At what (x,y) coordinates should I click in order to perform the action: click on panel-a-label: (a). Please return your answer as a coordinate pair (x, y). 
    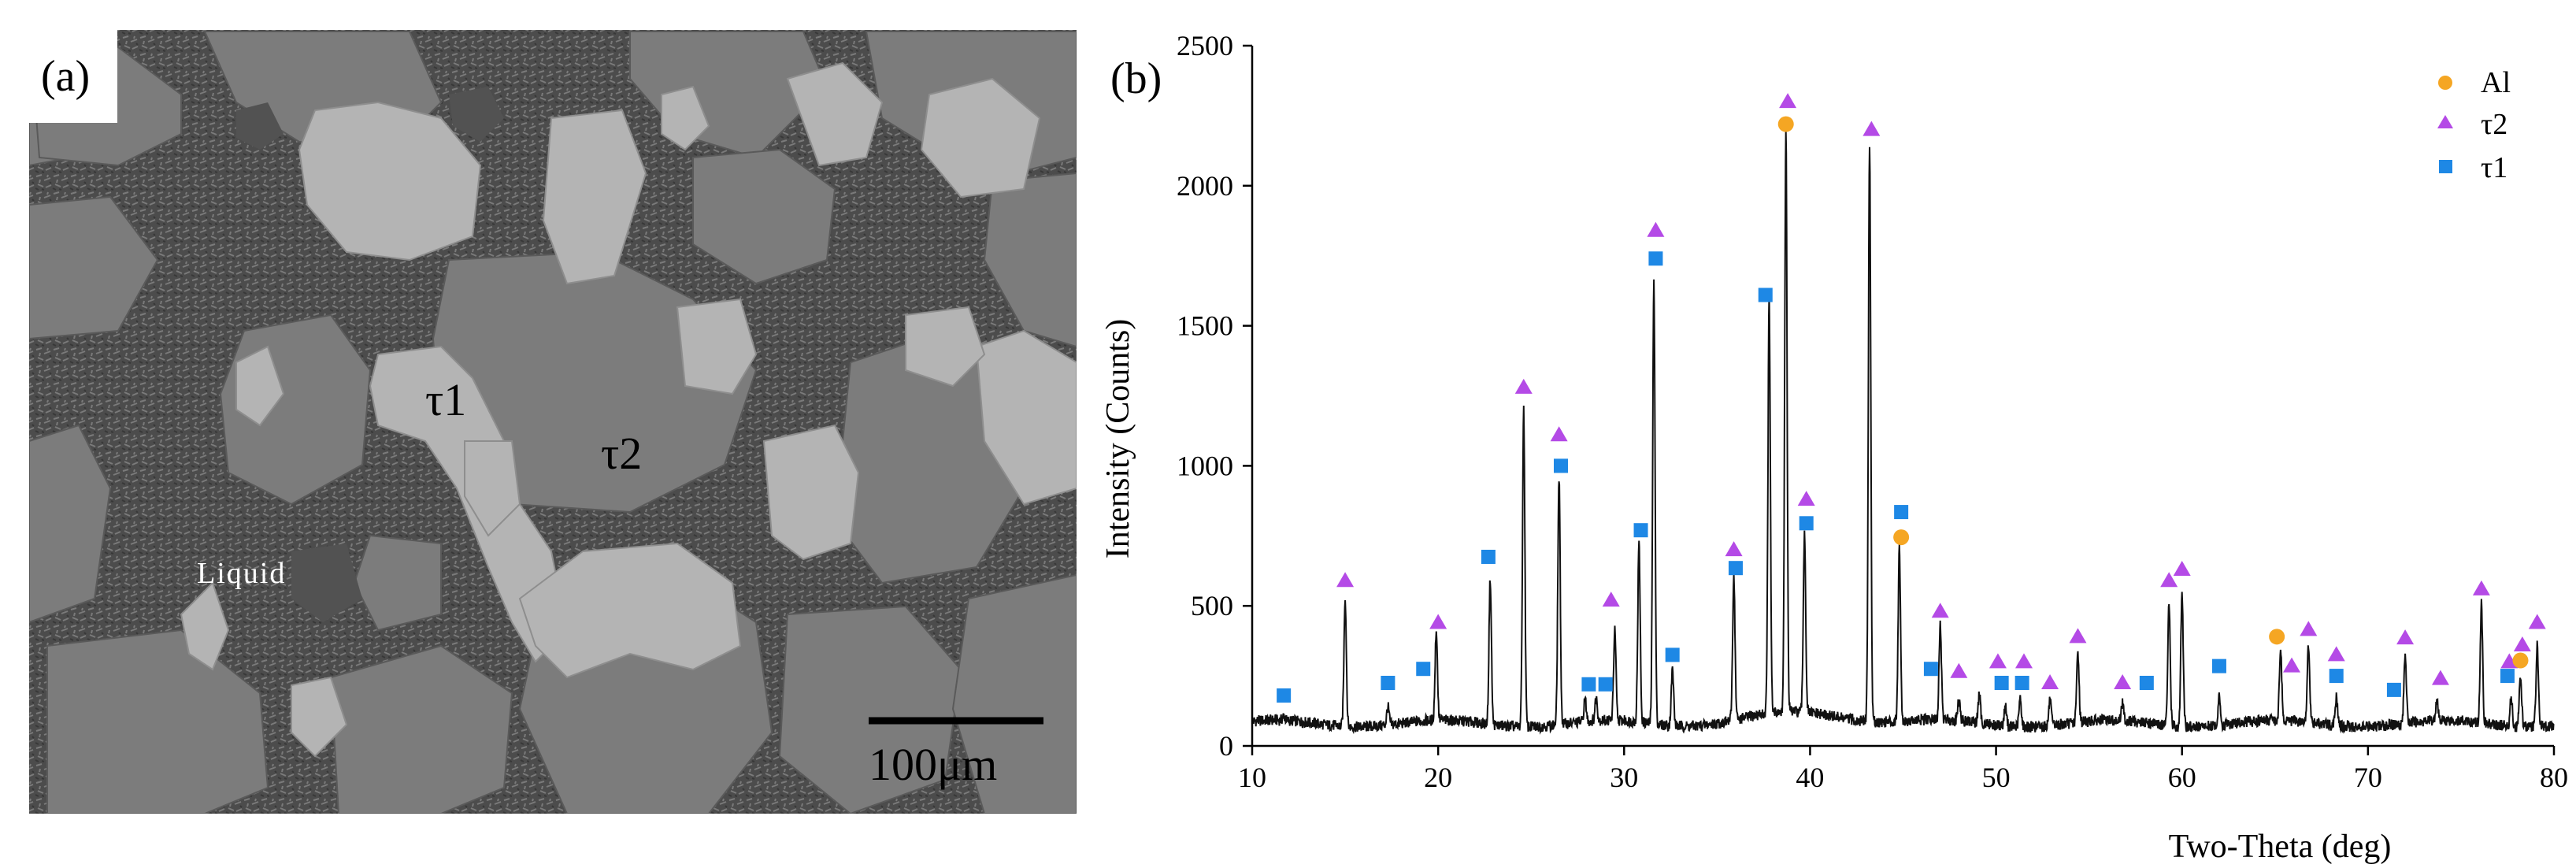
    Looking at the image, I should click on (65, 76).